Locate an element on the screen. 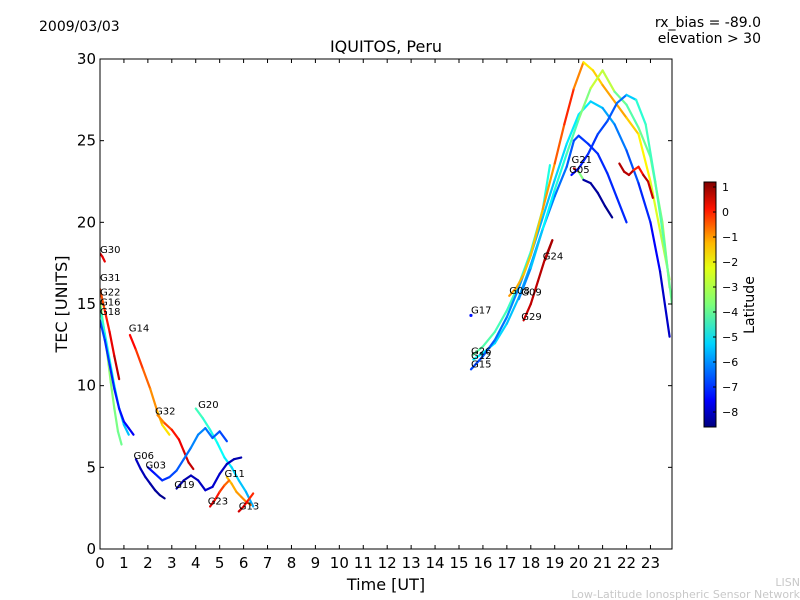 The height and width of the screenshot is (600, 800). x-tick-label: 16 is located at coordinates (482, 563).